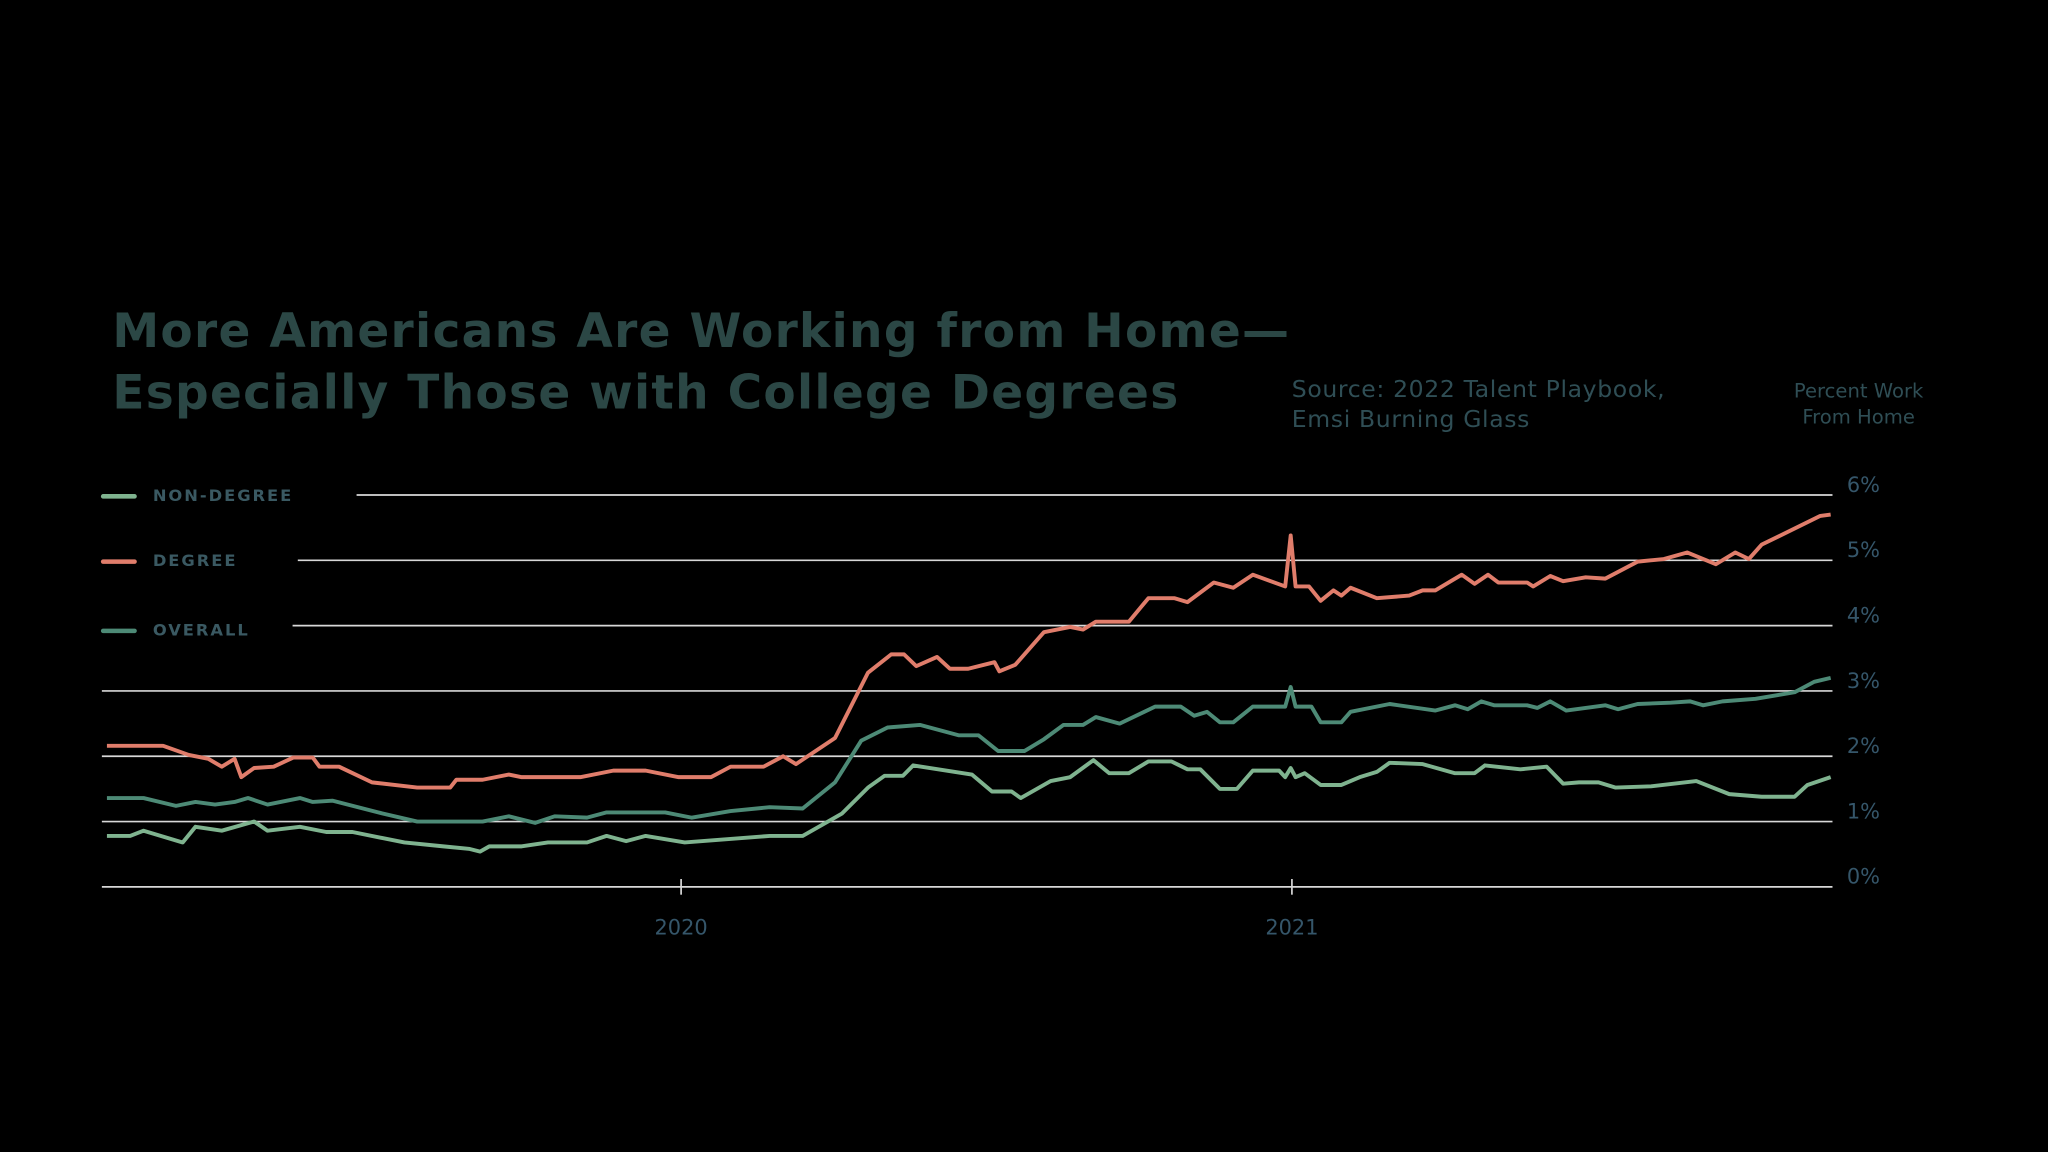  I want to click on chart-title: Especially Those with College Degrees, so click(645, 392).